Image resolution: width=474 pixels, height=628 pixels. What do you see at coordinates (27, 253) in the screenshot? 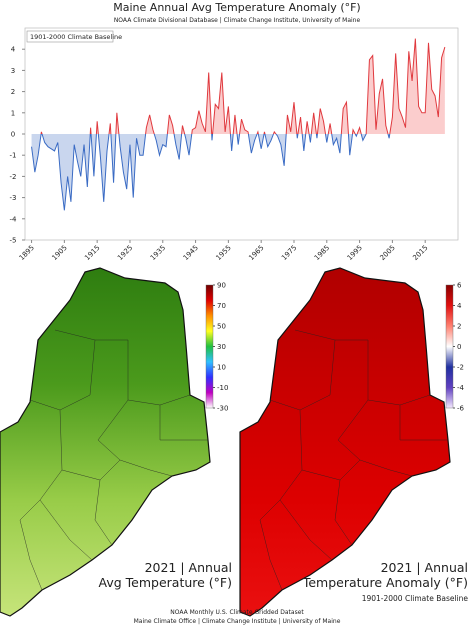
I see `x-tick-label: 1895` at bounding box center [27, 253].